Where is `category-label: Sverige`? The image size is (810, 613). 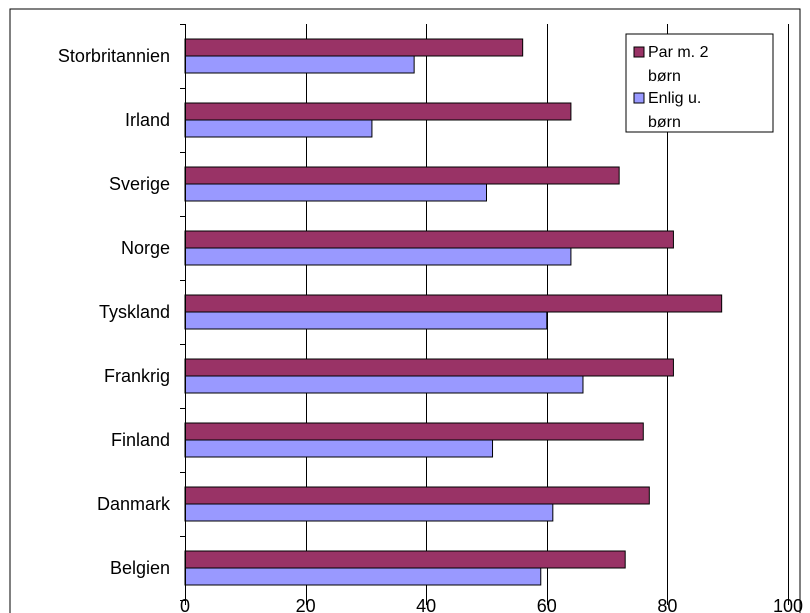 category-label: Sverige is located at coordinates (139, 184).